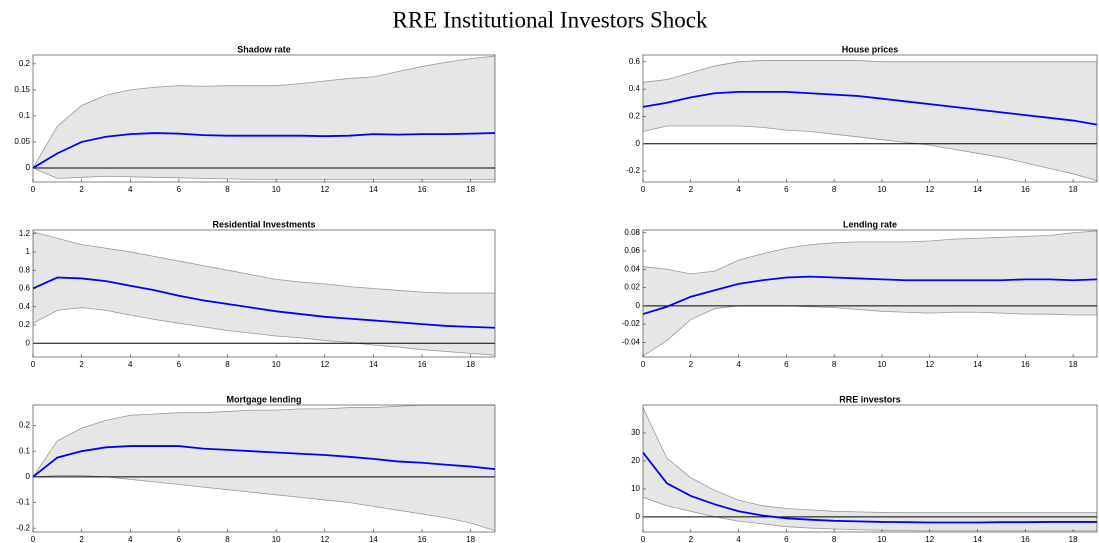 Image resolution: width=1099 pixels, height=543 pixels. What do you see at coordinates (632, 232) in the screenshot?
I see `y-tick-label: 0.08` at bounding box center [632, 232].